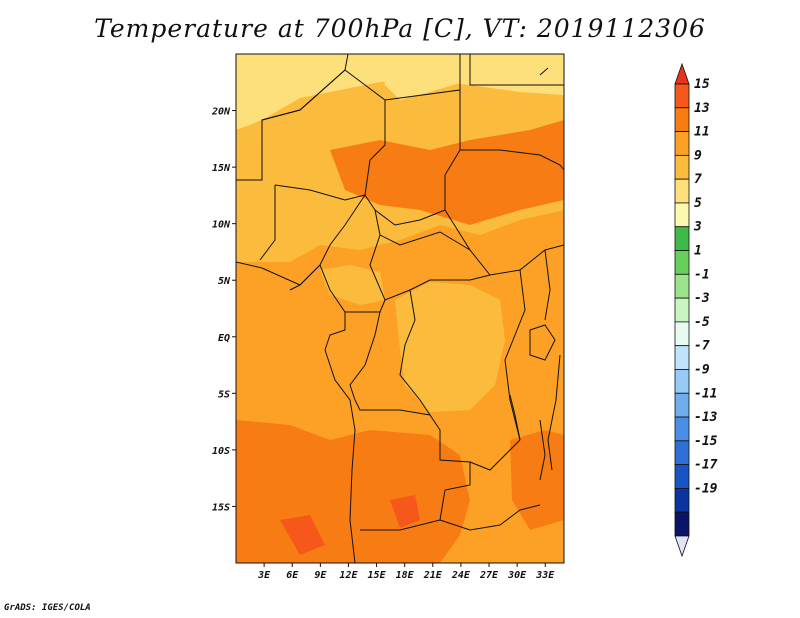 The width and height of the screenshot is (800, 618). Describe the element at coordinates (327, 242) in the screenshot. I see `border-nigeria-cameroon` at that location.